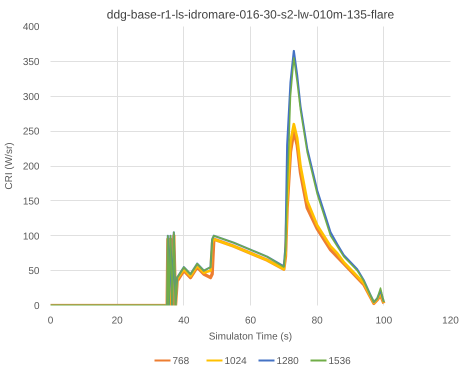 The width and height of the screenshot is (474, 381). Describe the element at coordinates (184, 321) in the screenshot. I see `x-tick-label: 40` at that location.